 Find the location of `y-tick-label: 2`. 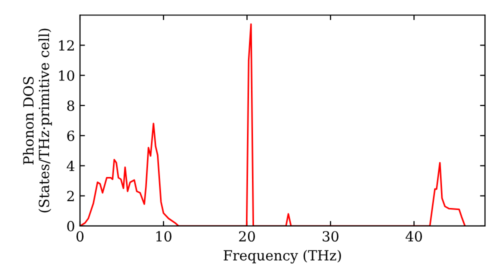

y-tick-label: 2 is located at coordinates (70, 196).